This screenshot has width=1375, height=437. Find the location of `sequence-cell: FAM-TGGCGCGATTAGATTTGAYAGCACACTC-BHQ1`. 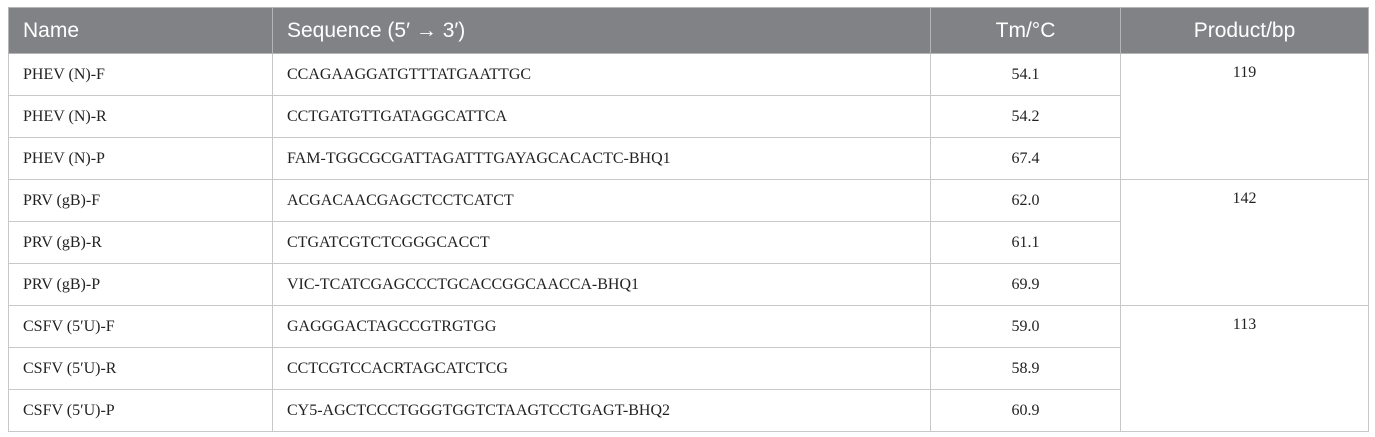

sequence-cell: FAM-TGGCGCGATTAGATTTGAYAGCACACTC-BHQ1 is located at coordinates (601, 158).